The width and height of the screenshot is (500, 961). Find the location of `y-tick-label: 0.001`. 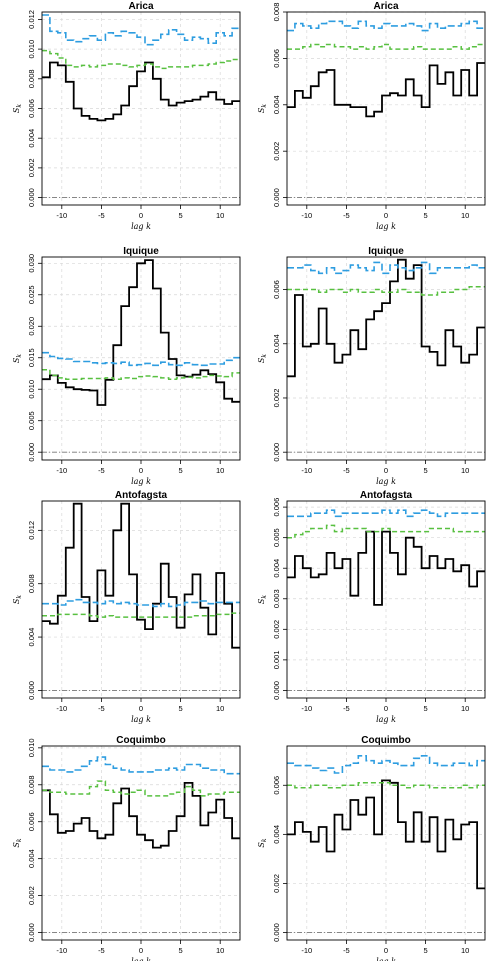

y-tick-label: 0.001 is located at coordinates (276, 659).